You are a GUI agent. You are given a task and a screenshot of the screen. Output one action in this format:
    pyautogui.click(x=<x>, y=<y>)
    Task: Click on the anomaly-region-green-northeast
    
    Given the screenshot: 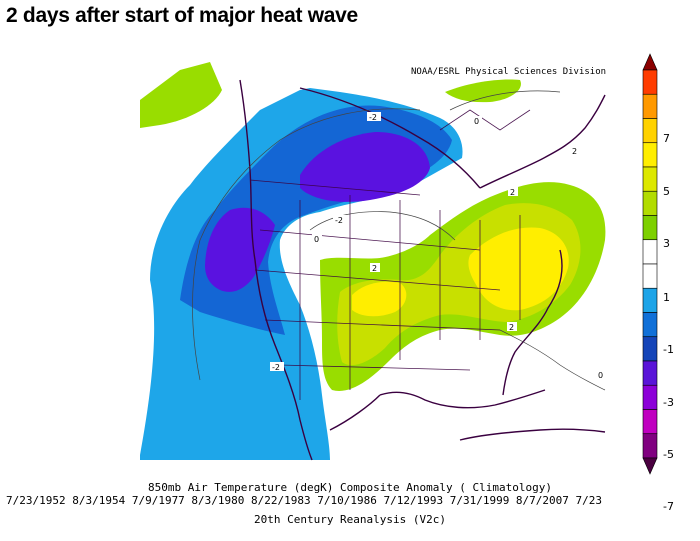 What is the action you would take?
    pyautogui.click(x=483, y=91)
    